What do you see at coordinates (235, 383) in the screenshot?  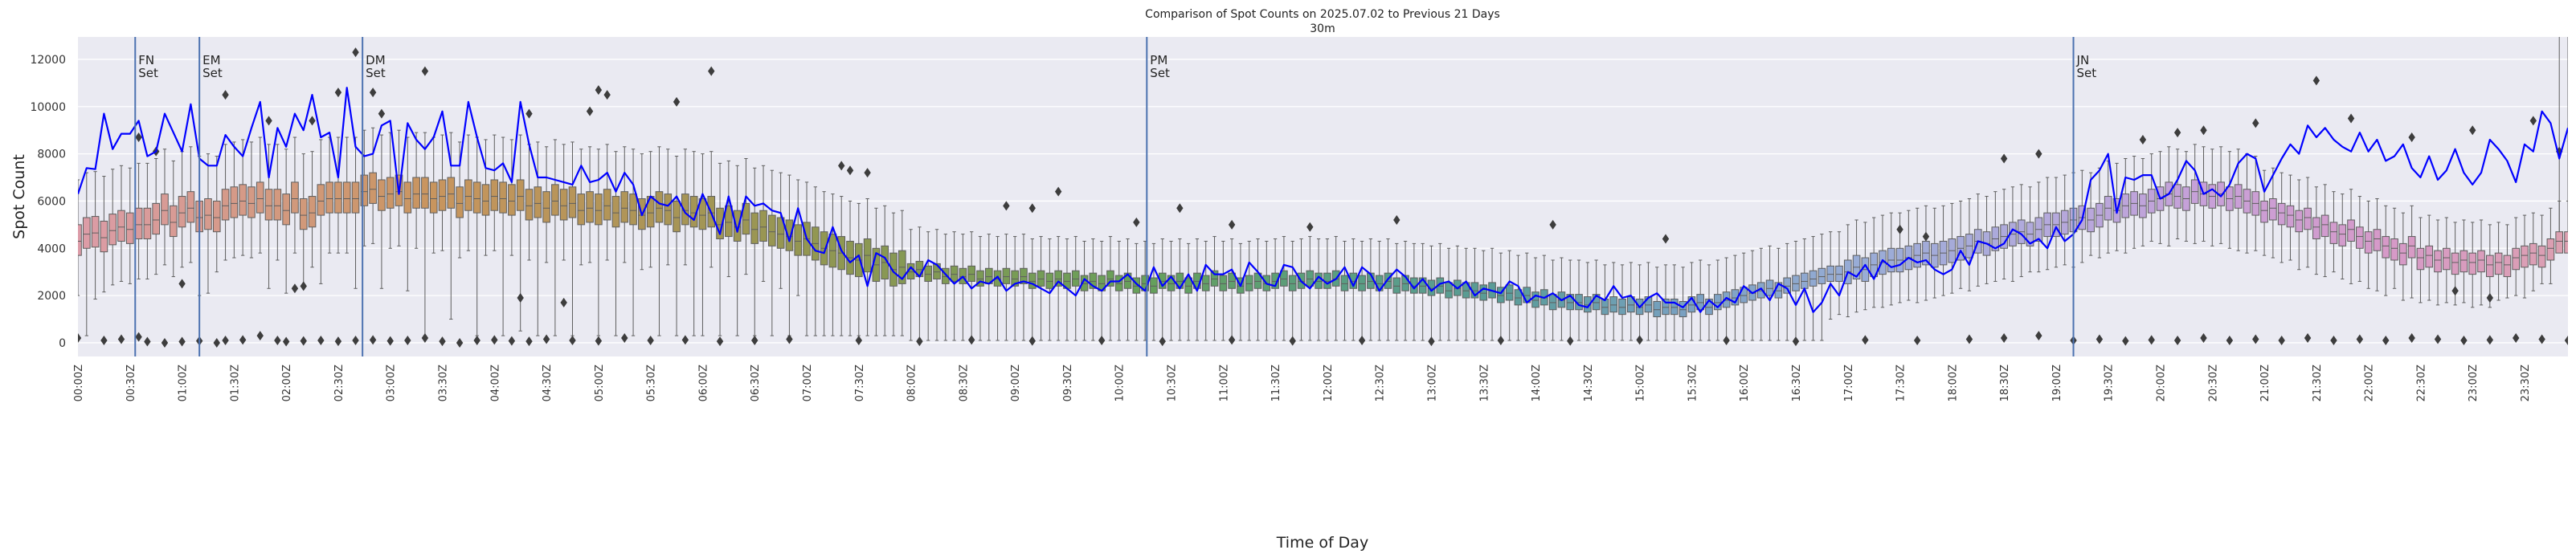 I see `x-tick-label: 01:30Z` at bounding box center [235, 383].